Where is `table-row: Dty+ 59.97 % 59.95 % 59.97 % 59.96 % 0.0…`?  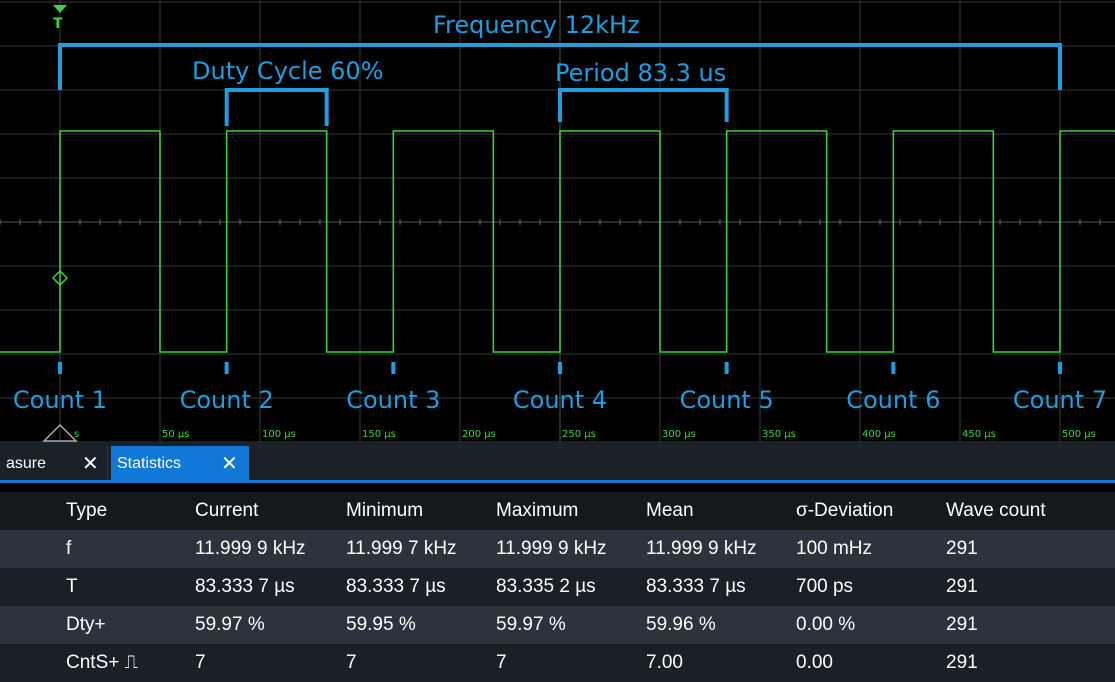 table-row: Dty+ 59.97 % 59.95 % 59.97 % 59.96 % 0.0… is located at coordinates (557, 625).